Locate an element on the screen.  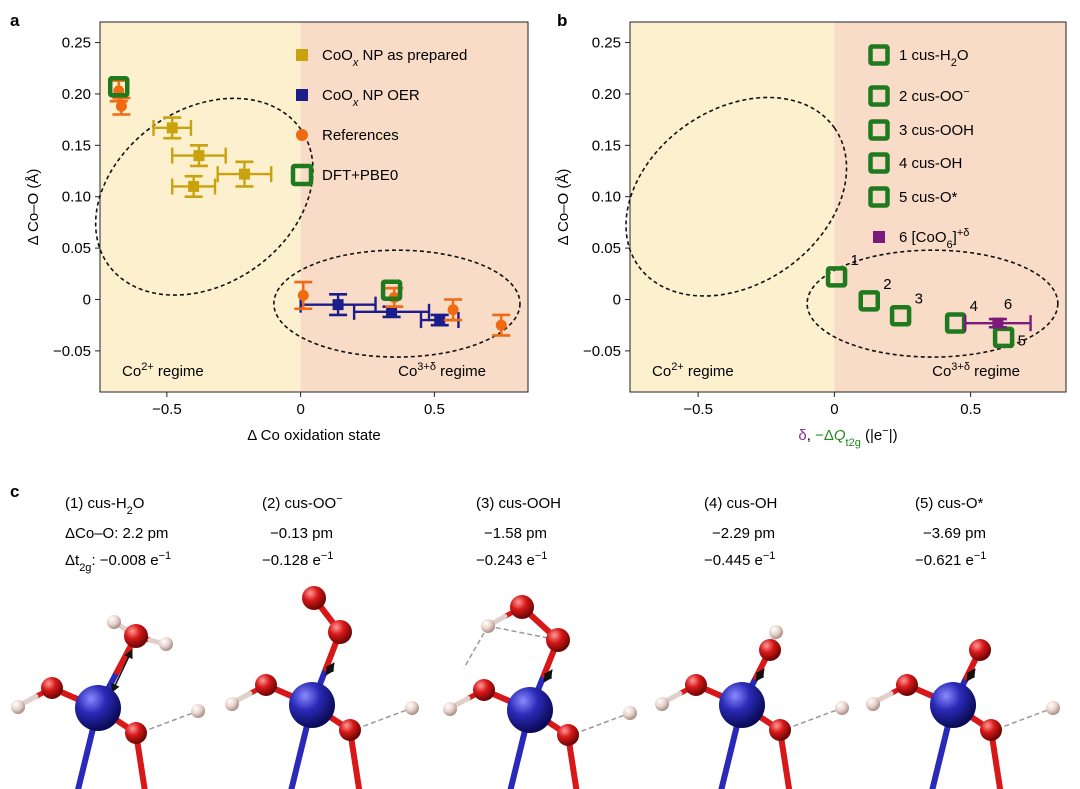
legend-label-a: CoOx NP OER is located at coordinates (371, 98).